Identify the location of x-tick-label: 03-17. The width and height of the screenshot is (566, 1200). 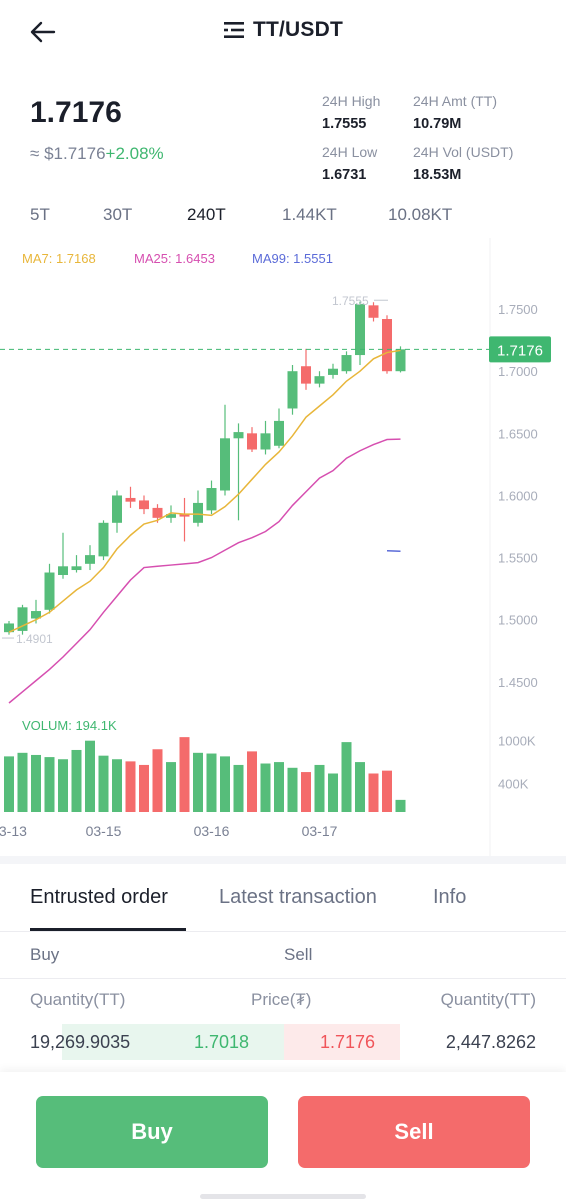
(320, 831).